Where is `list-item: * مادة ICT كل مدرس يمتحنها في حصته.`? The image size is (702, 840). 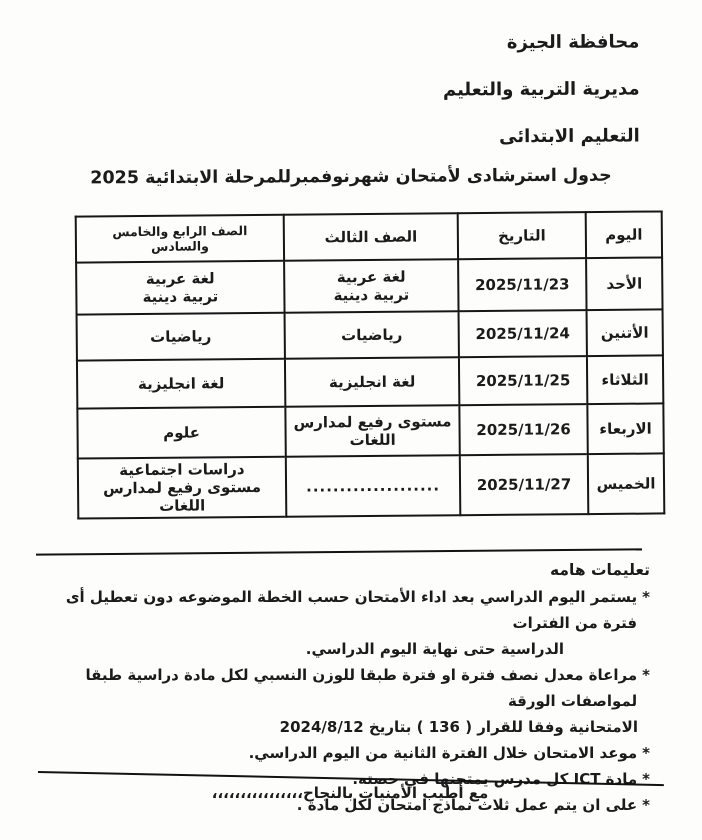 list-item: * مادة ICT كل مدرس يمتحنها في حصته. is located at coordinates (341, 779).